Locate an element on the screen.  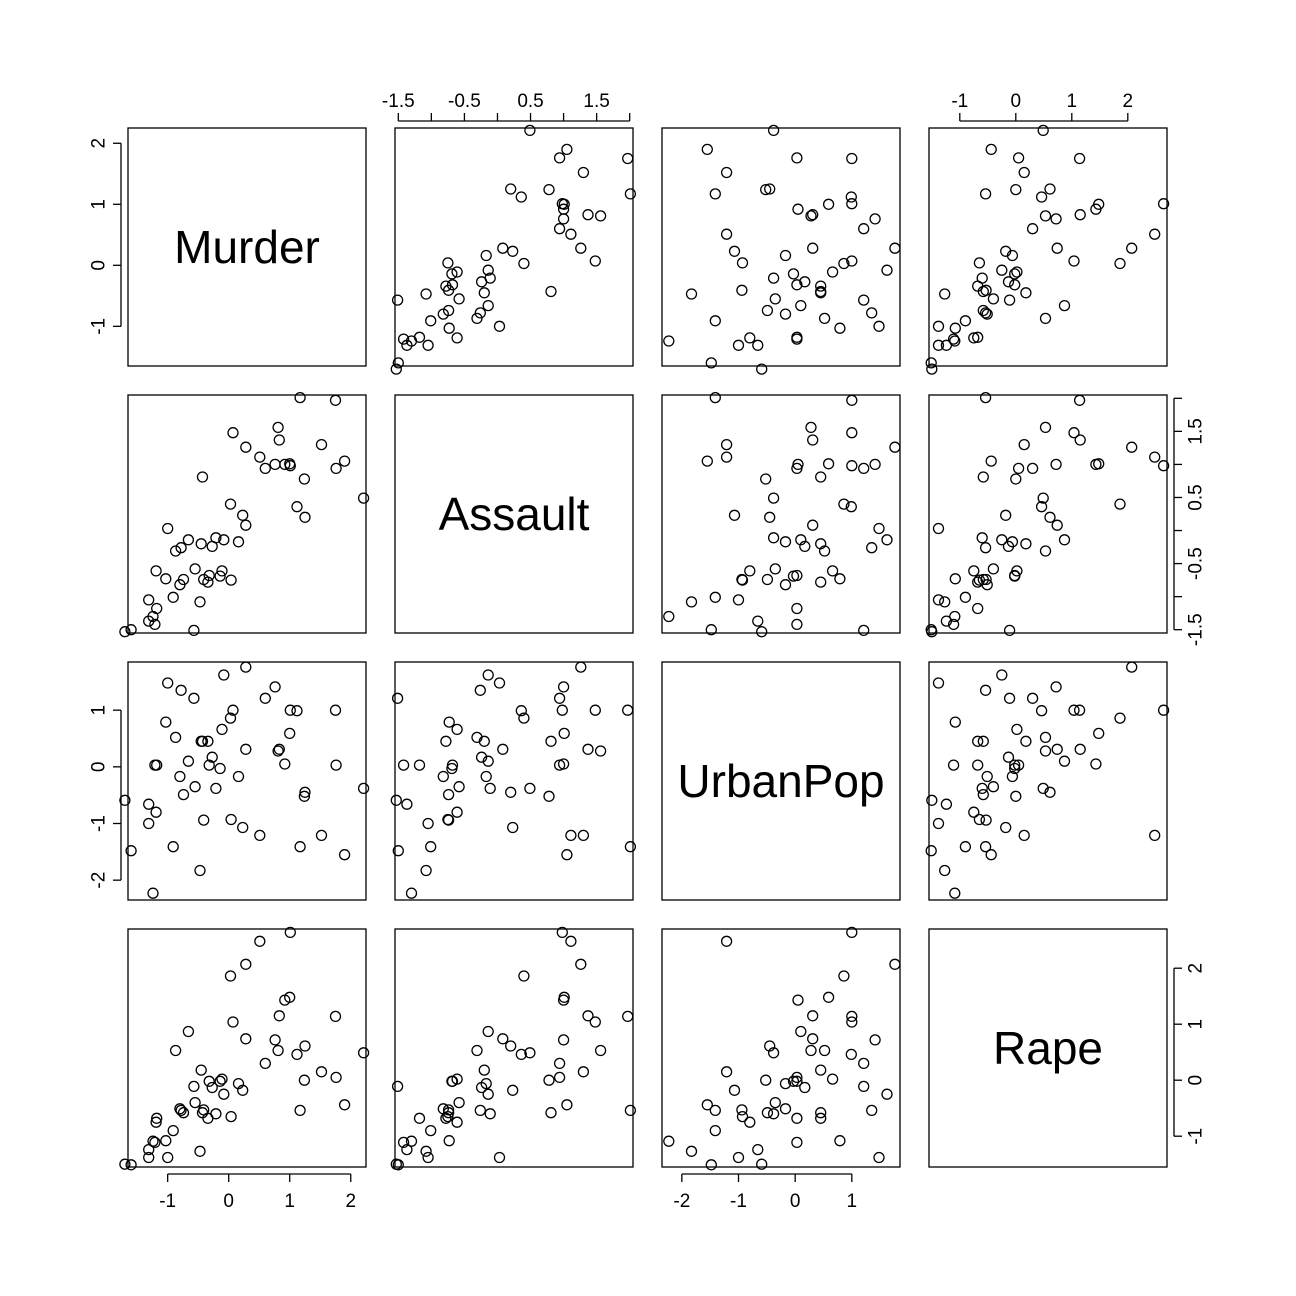
tick-label-rape: 2 is located at coordinates (1196, 968).